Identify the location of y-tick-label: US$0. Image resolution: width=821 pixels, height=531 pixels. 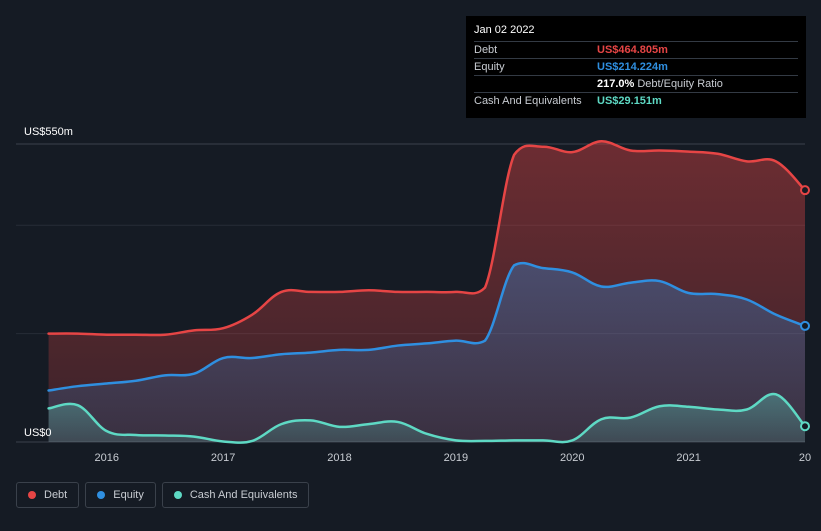
(38, 433).